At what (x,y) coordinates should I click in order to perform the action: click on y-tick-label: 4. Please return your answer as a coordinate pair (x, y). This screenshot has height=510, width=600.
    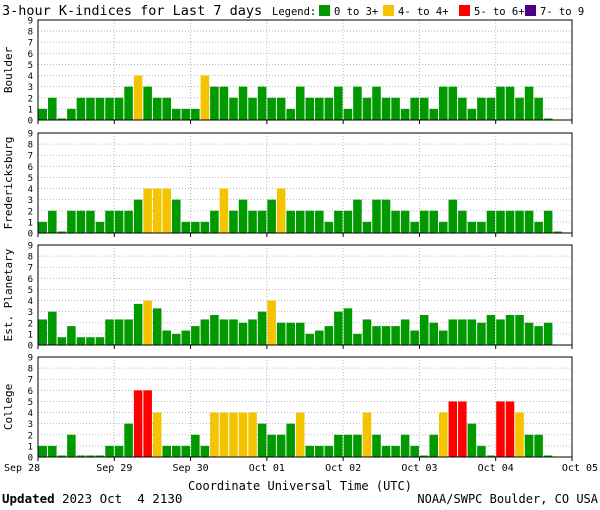
    Looking at the image, I should click on (30, 302).